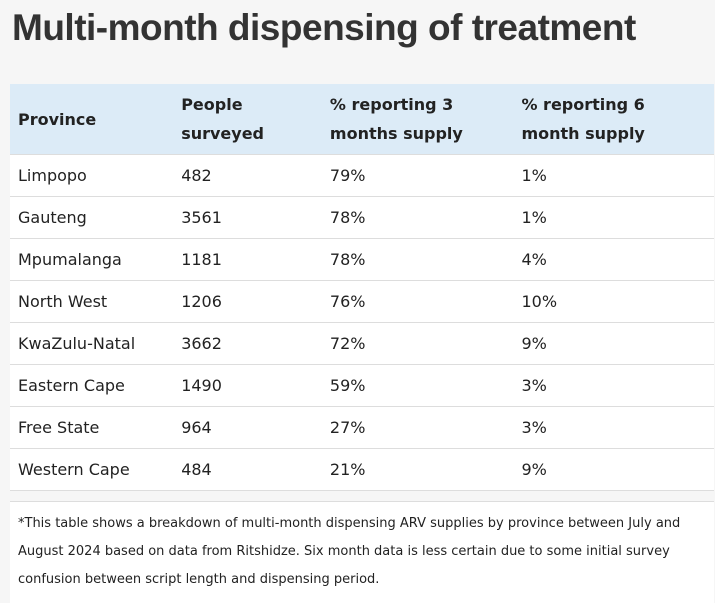 Image resolution: width=715 pixels, height=603 pixels. What do you see at coordinates (613, 259) in the screenshot?
I see `cell: 4%` at bounding box center [613, 259].